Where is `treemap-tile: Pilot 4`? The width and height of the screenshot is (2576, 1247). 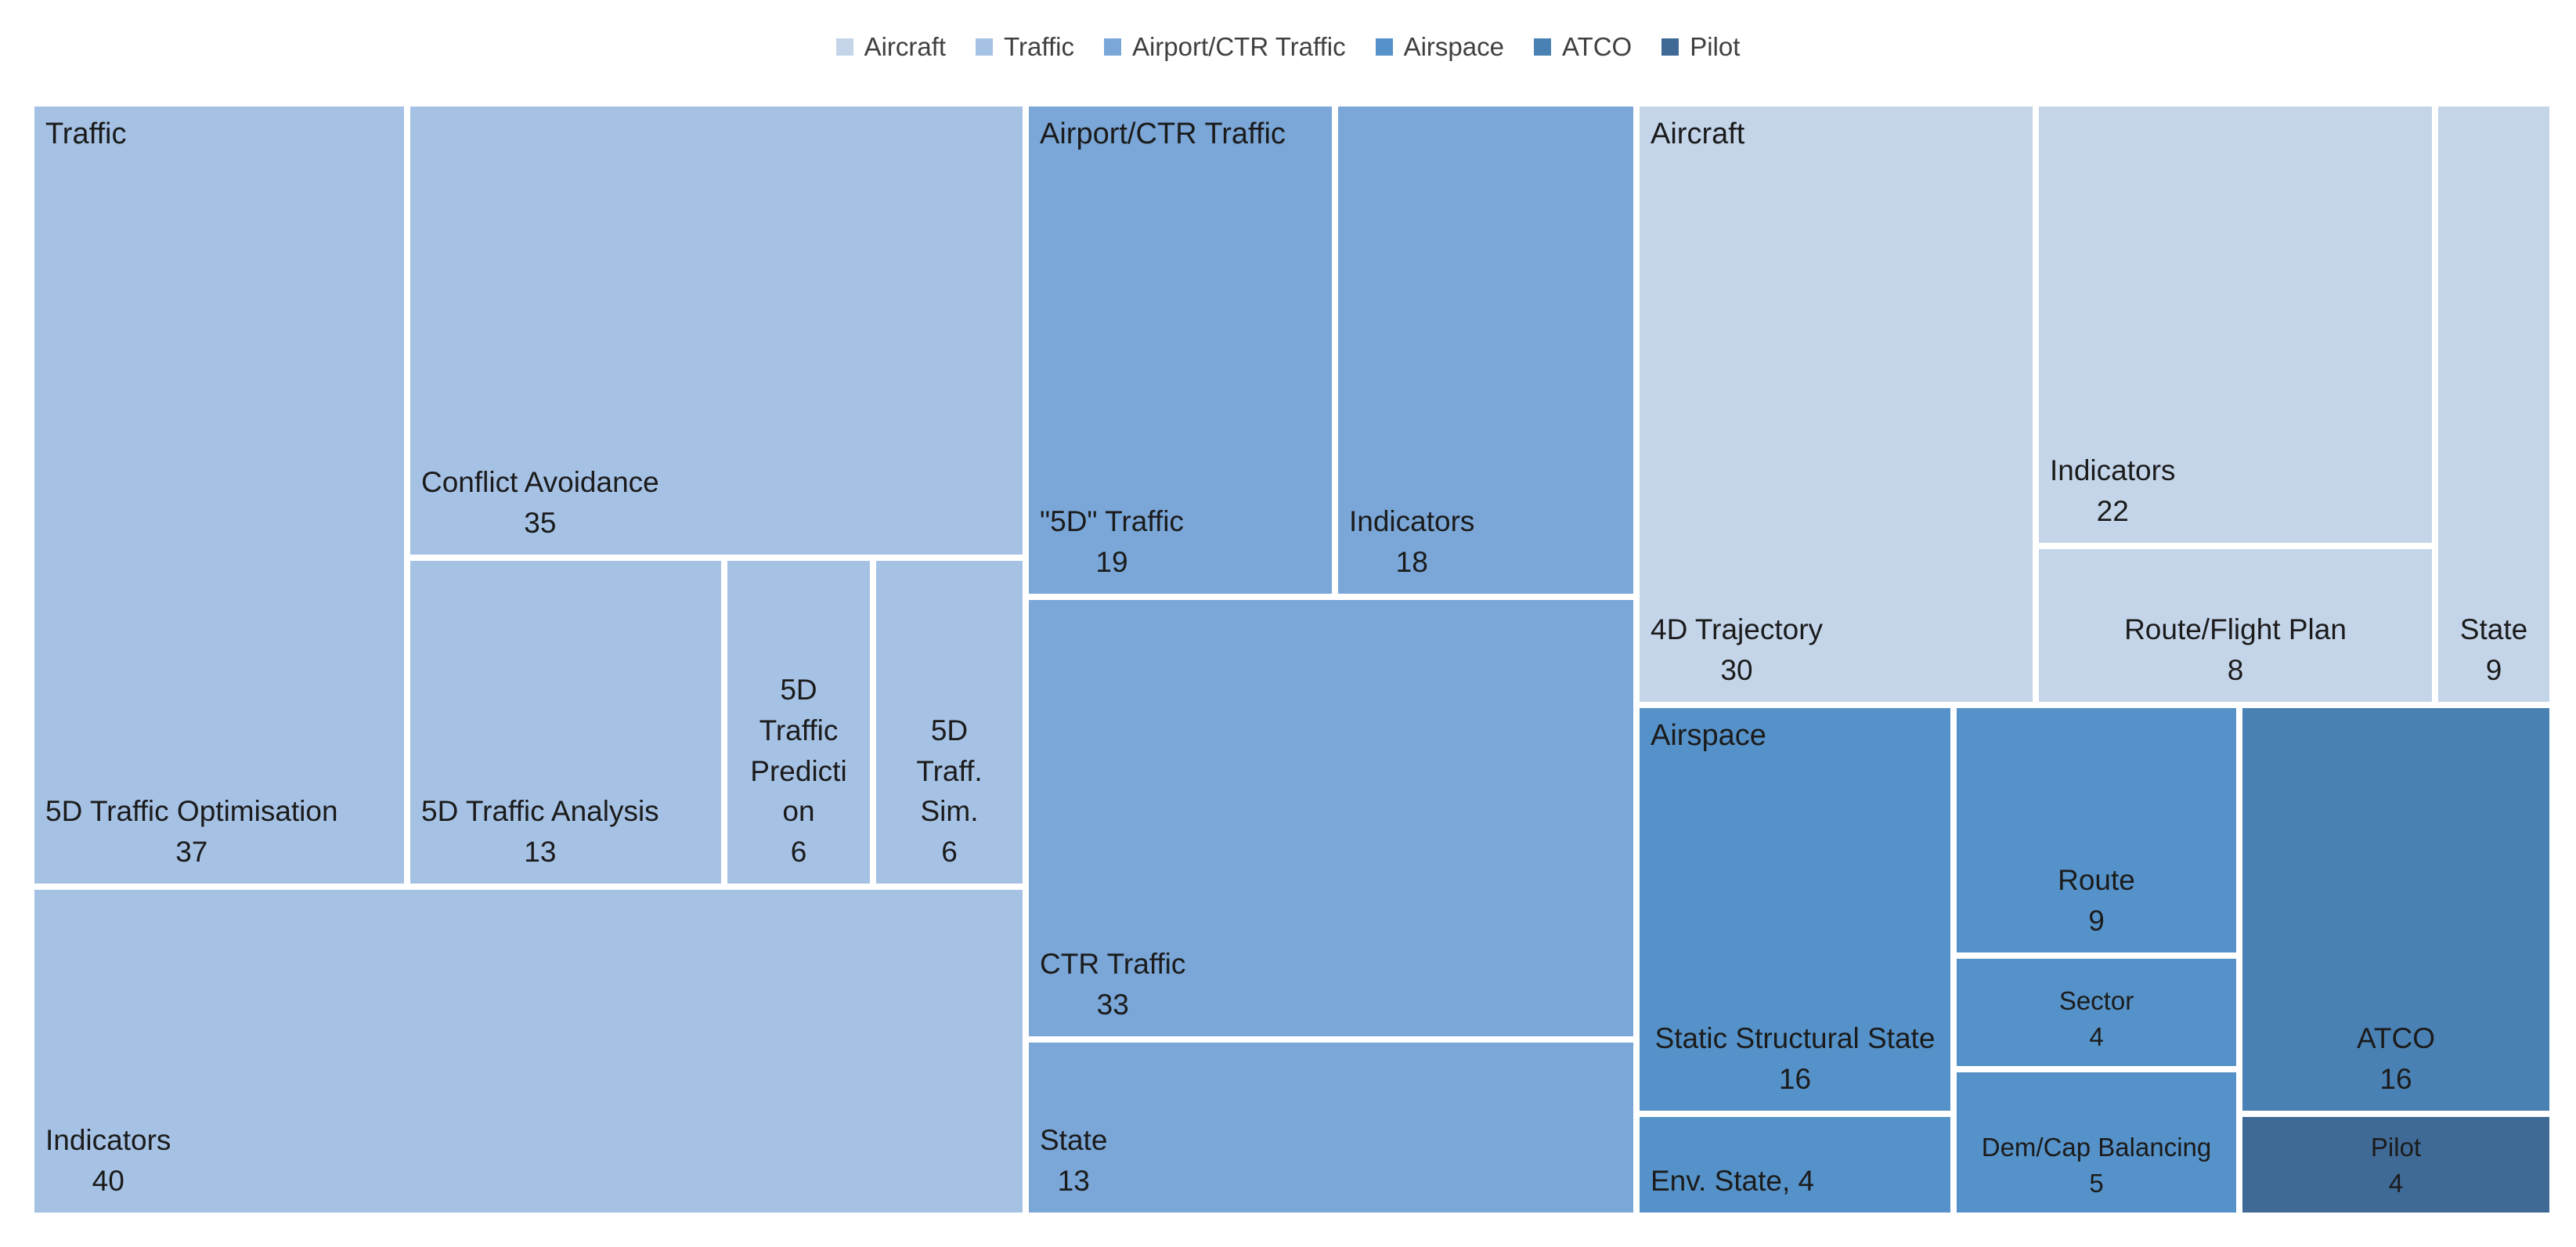
treemap-tile: Pilot 4 is located at coordinates (2396, 1165).